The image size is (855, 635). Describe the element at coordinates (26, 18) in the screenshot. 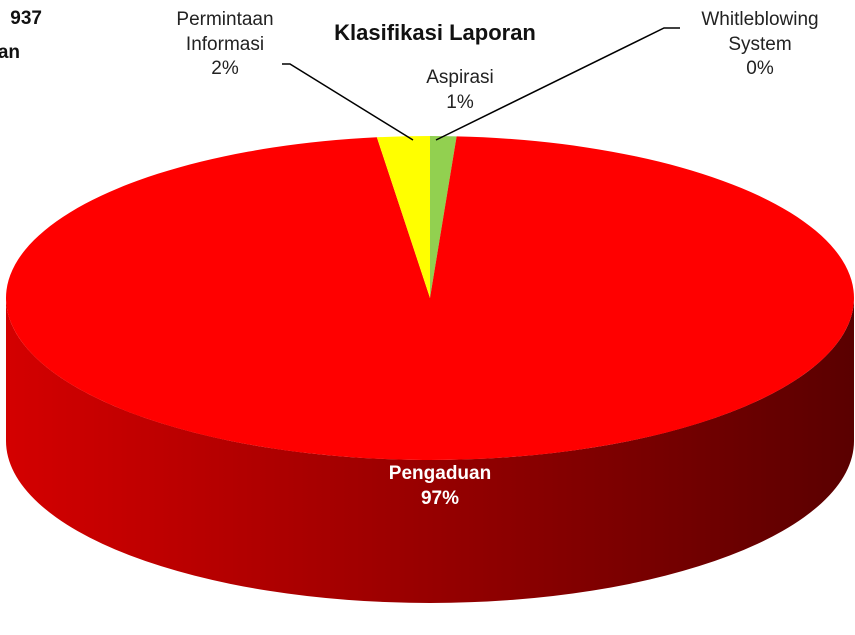

I see `clipped-text: 937` at that location.